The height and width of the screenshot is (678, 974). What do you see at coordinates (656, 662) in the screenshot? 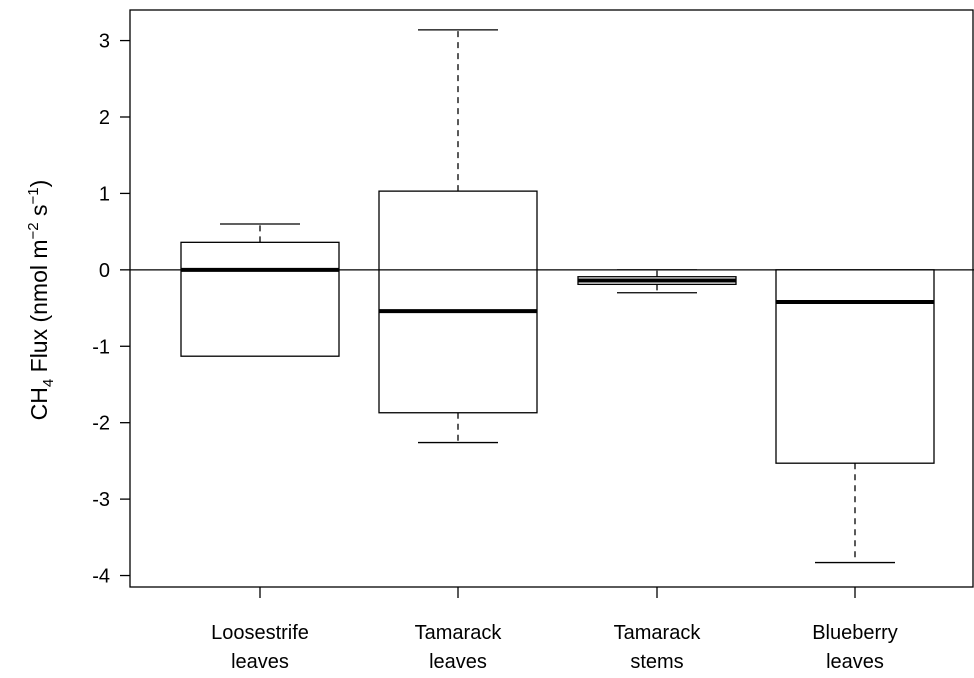
I see `category-label-line2: stems` at bounding box center [656, 662].